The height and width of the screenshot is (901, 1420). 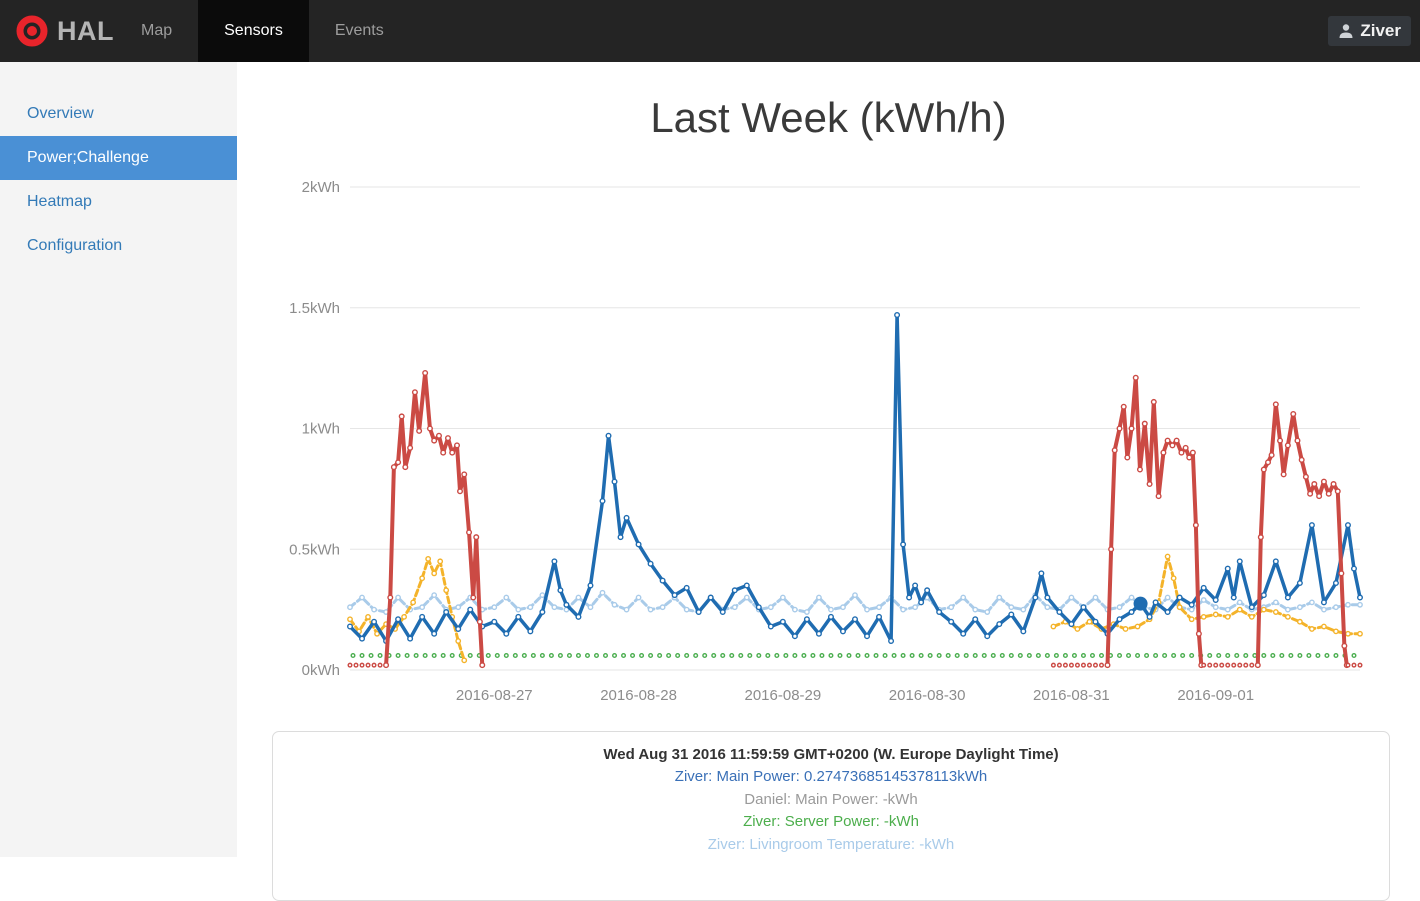 What do you see at coordinates (831, 799) in the screenshot?
I see `tooltip-row-daniel-main: Daniel: Main Power: -kWh` at bounding box center [831, 799].